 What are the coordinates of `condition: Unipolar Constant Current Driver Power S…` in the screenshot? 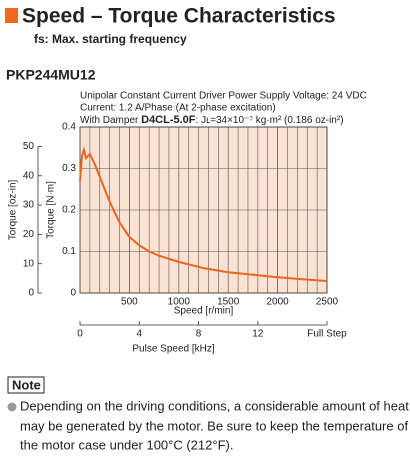 It's located at (223, 96).